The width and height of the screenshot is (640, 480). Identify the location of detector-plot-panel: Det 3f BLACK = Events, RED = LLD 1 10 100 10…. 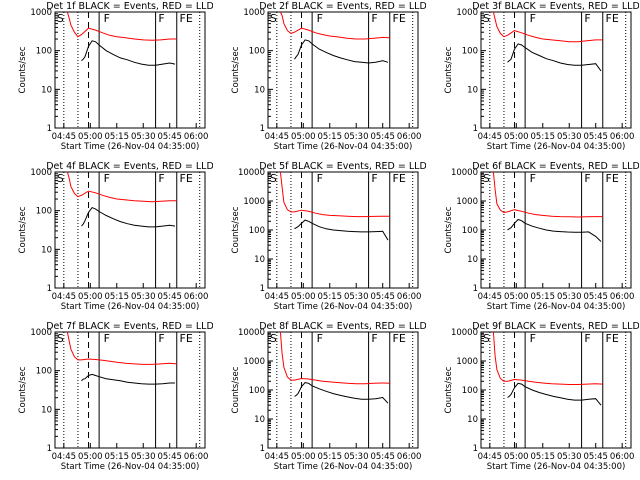
(541, 76).